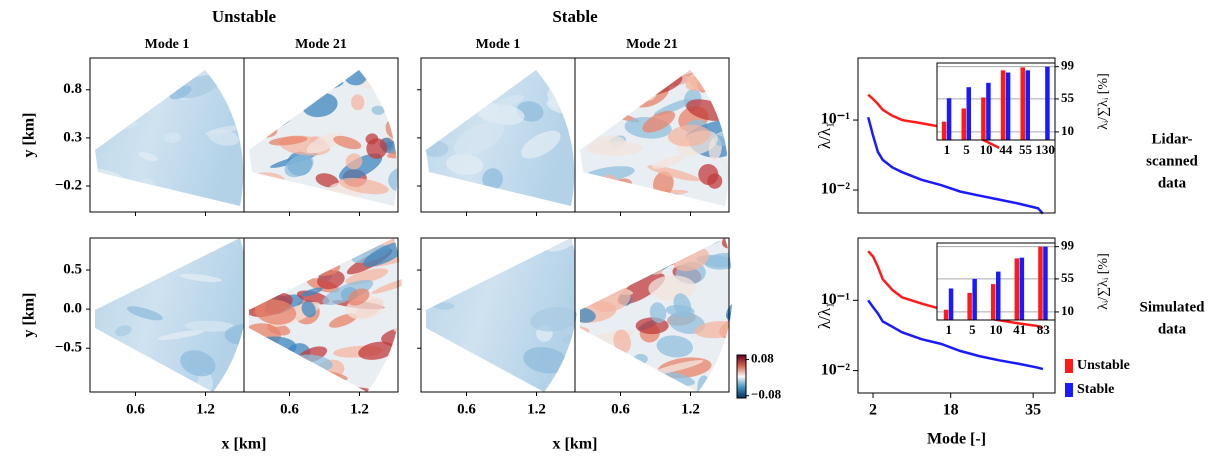  Describe the element at coordinates (1019, 329) in the screenshot. I see `inset-x-tick-label: 41` at that location.